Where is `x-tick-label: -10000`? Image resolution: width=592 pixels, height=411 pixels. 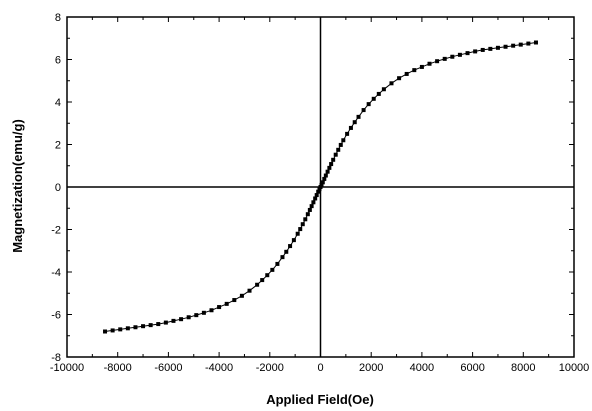
x-tick-label: -10000 is located at coordinates (67, 368).